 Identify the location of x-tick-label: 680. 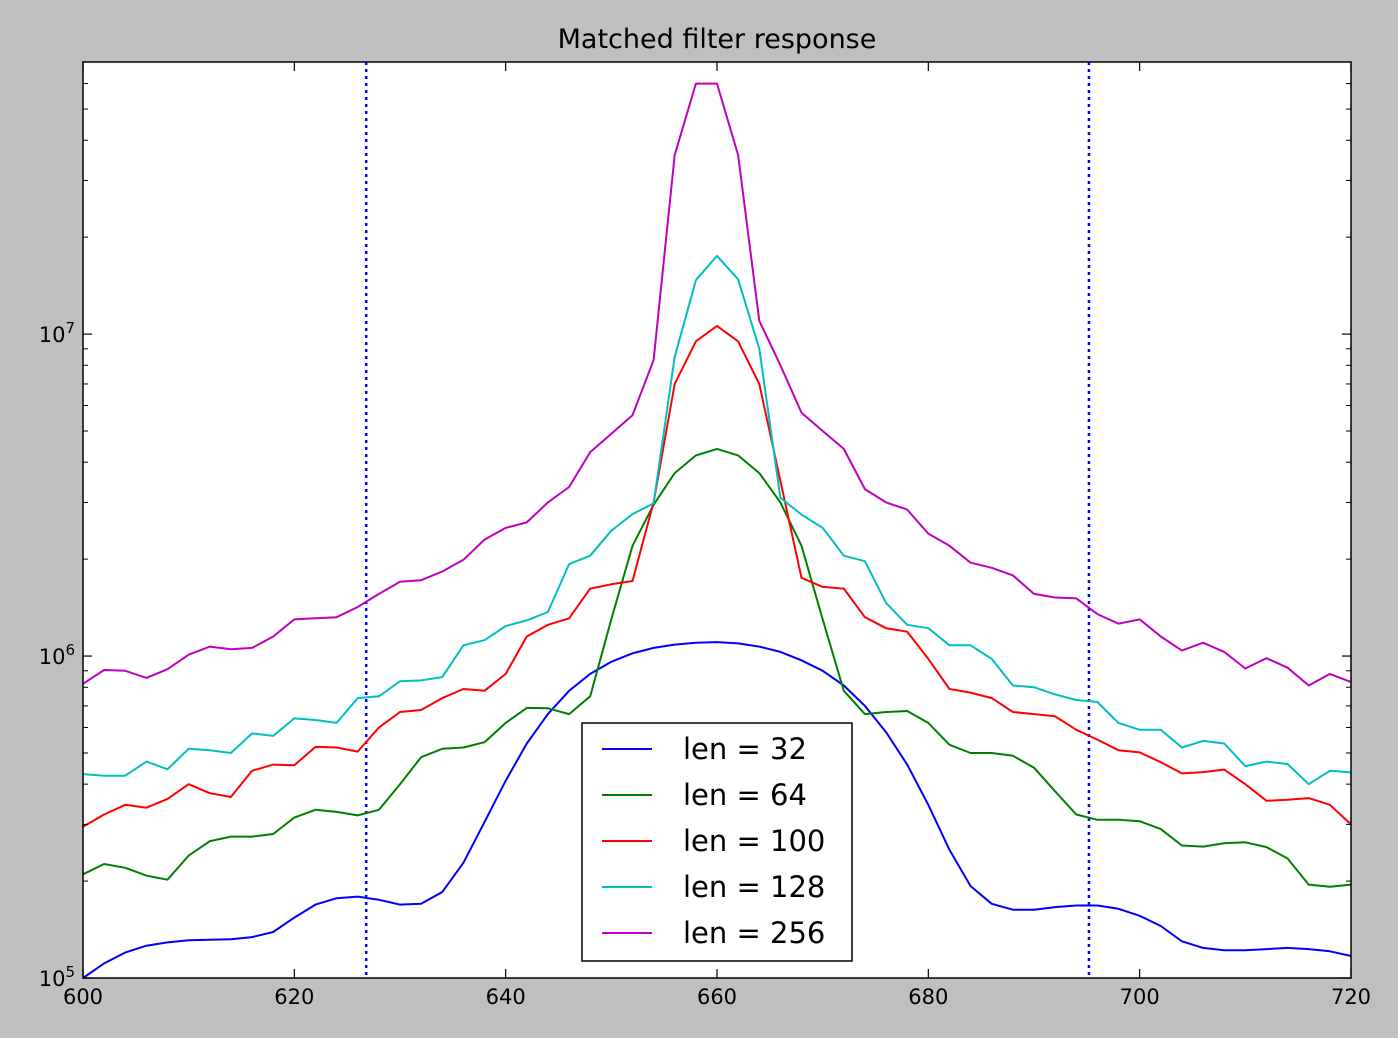
(928, 997).